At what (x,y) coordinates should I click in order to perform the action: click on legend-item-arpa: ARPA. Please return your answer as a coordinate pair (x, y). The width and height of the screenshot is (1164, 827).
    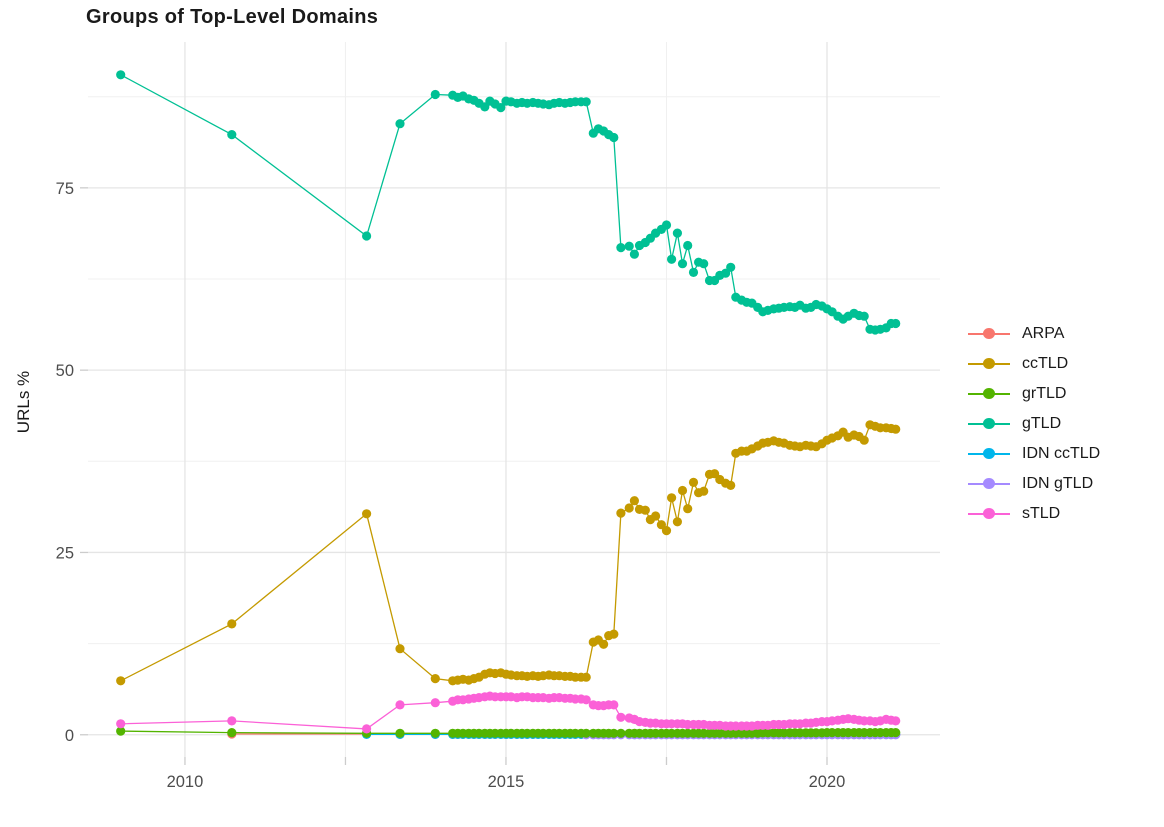
    Looking at the image, I should click on (1034, 334).